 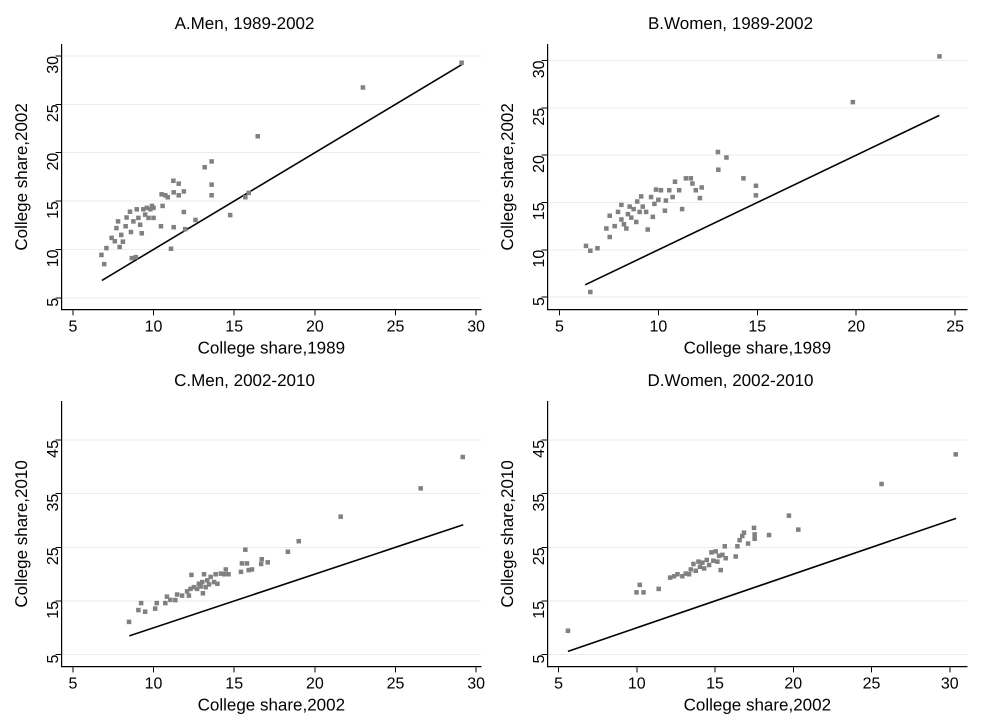 What do you see at coordinates (244, 23) in the screenshot?
I see `chart-title: A.Men, 1989-2002` at bounding box center [244, 23].